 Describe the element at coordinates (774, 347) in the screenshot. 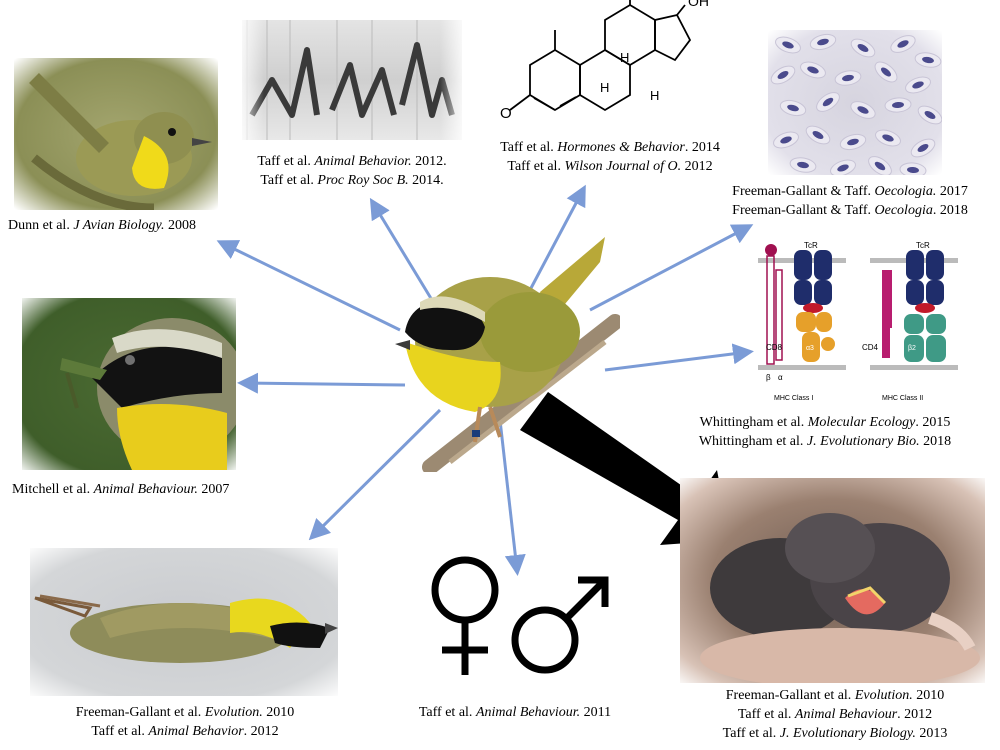

I see `cd8-label: CD8` at that location.